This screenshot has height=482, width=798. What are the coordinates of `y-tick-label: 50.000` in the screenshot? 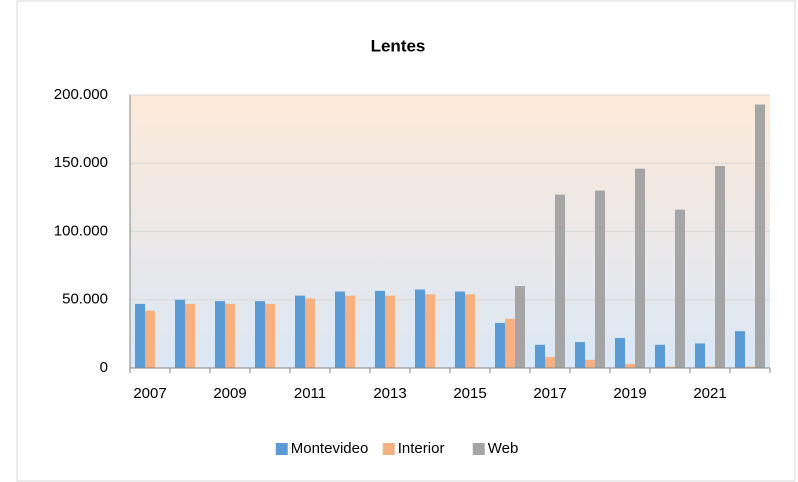 It's located at (85, 299).